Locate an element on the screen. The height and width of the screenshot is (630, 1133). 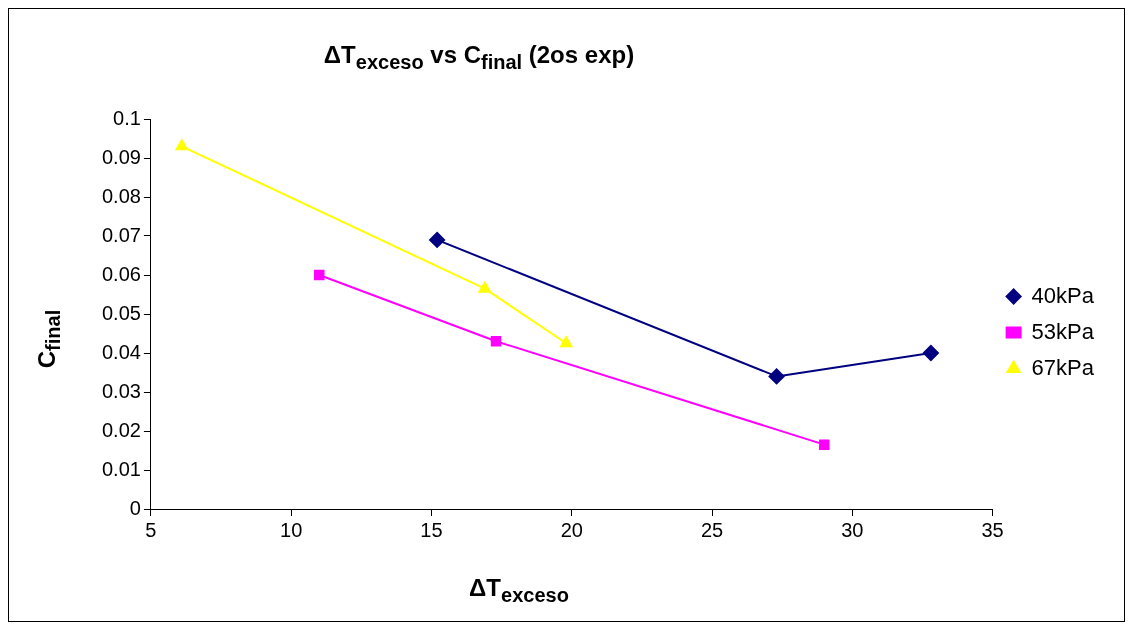
y-tick-label: 0.01 is located at coordinates (121, 468).